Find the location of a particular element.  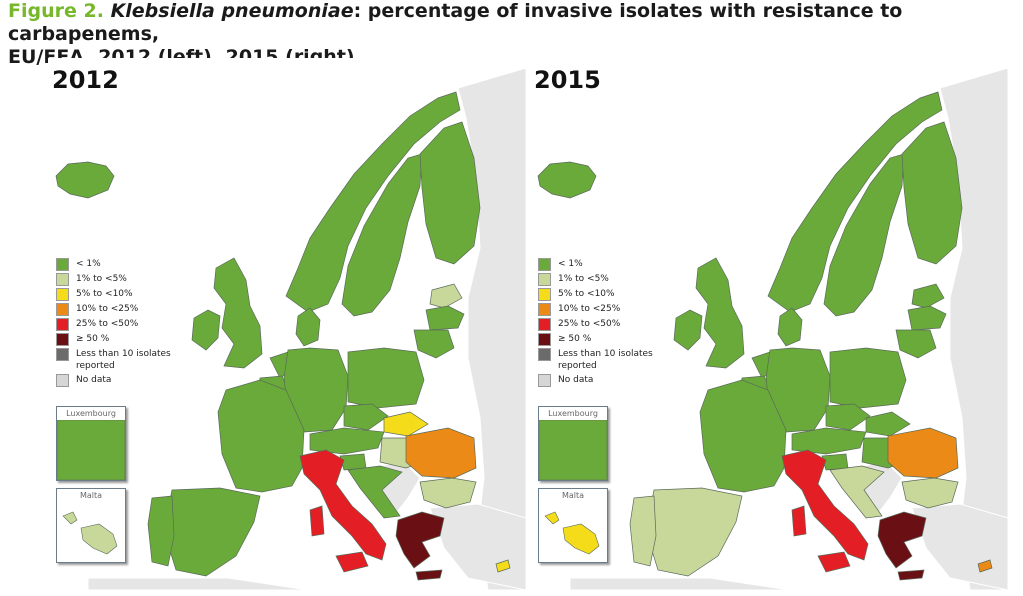

country-bulgaria is located at coordinates (448, 493).